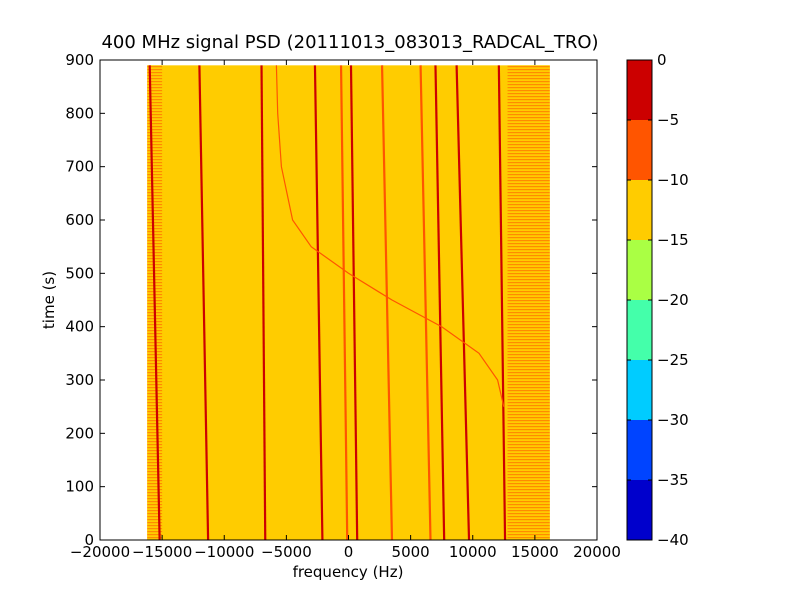 The image size is (800, 600). Describe the element at coordinates (224, 552) in the screenshot. I see `x-tick-label: −10000` at that location.